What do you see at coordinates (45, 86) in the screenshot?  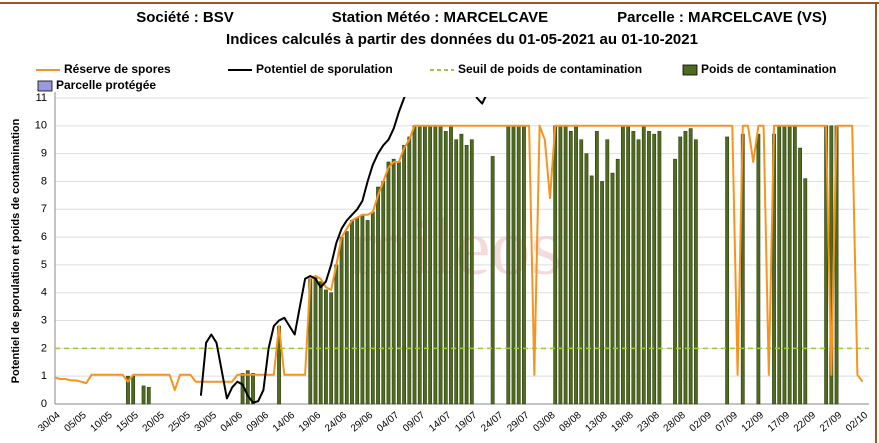 I see `legend-swatch` at bounding box center [45, 86].